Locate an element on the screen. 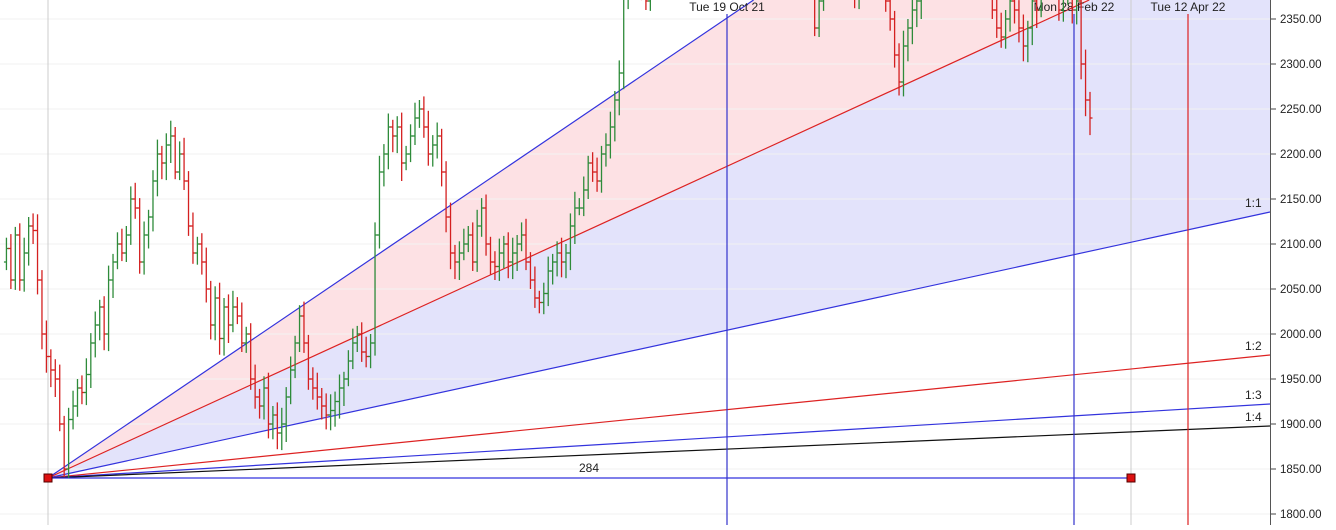  fan-origin-handle is located at coordinates (48, 478).